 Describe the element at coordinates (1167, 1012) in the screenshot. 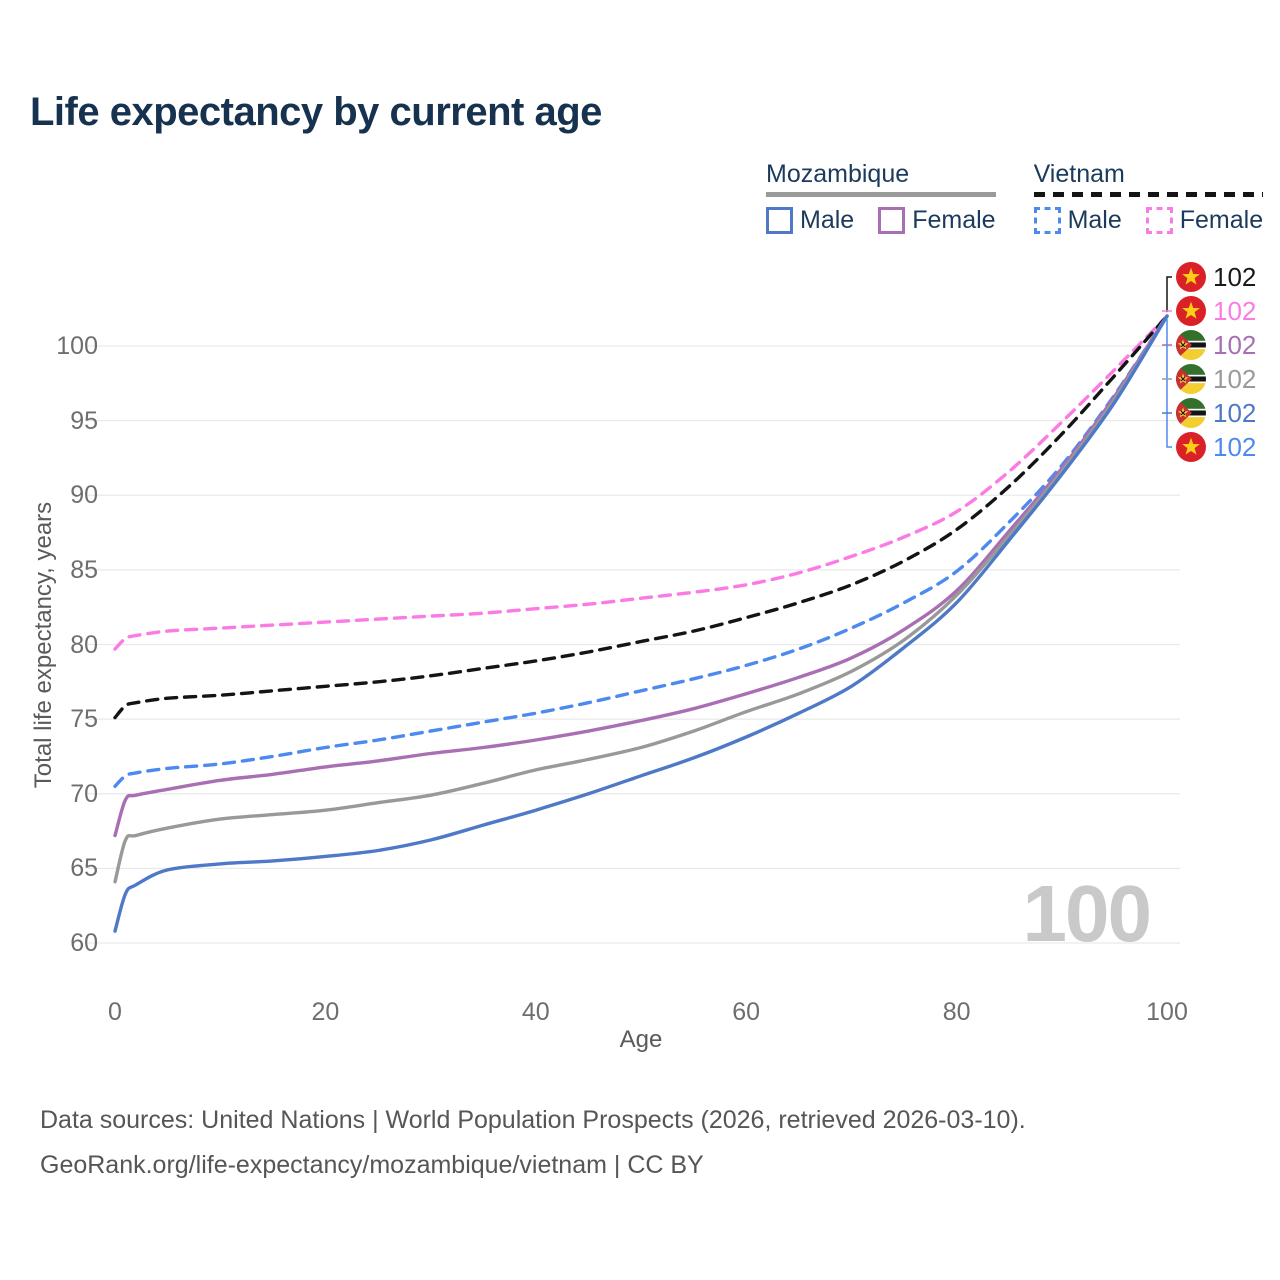

I see `x-tick-100: 100` at that location.